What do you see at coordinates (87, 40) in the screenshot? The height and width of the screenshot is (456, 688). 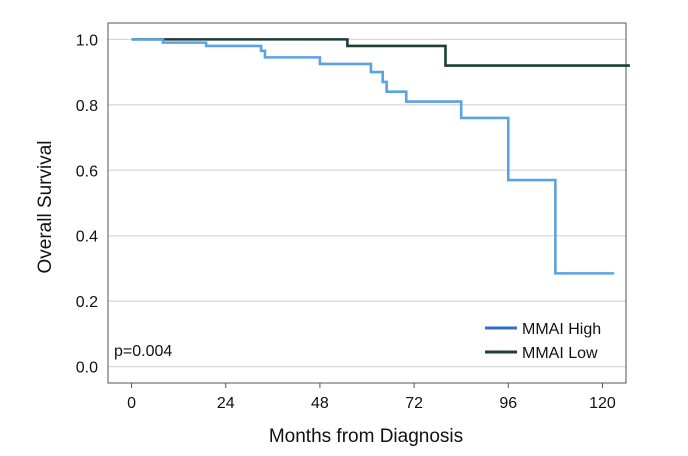 I see `y-tick-label: 1.0` at bounding box center [87, 40].